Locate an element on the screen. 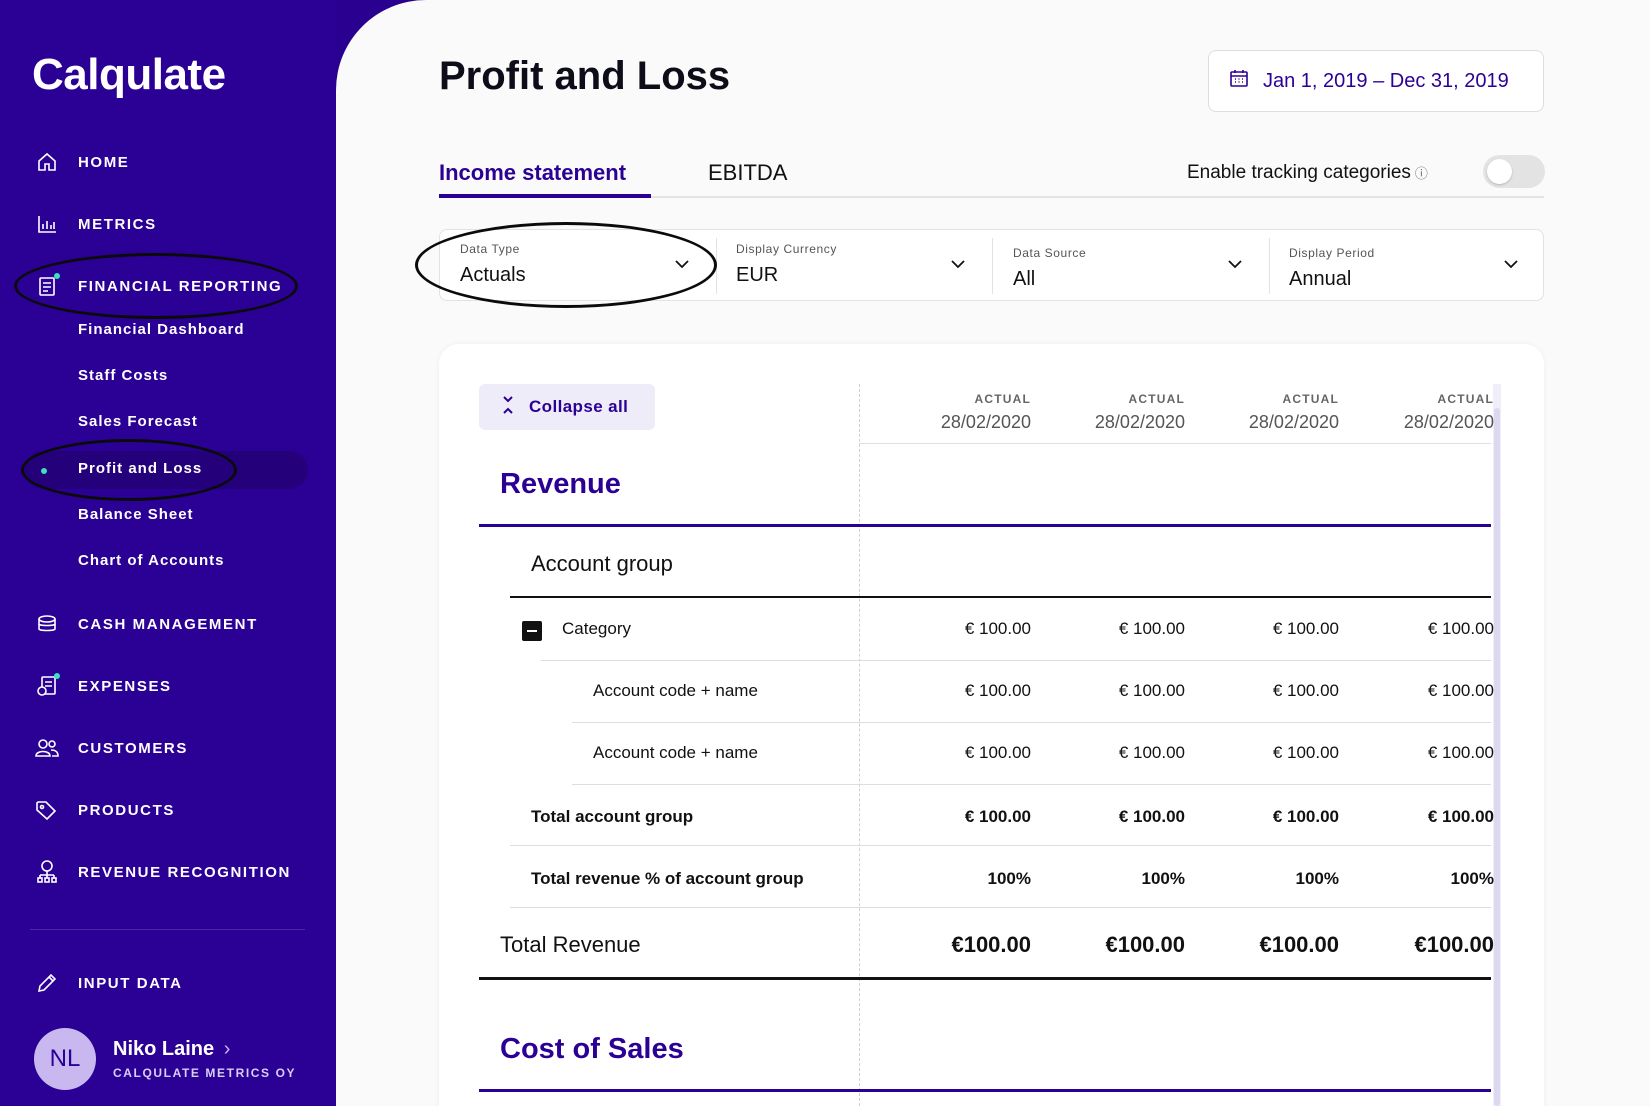 The image size is (1650, 1106). nav-expenses: EXPENSES is located at coordinates (102, 686).